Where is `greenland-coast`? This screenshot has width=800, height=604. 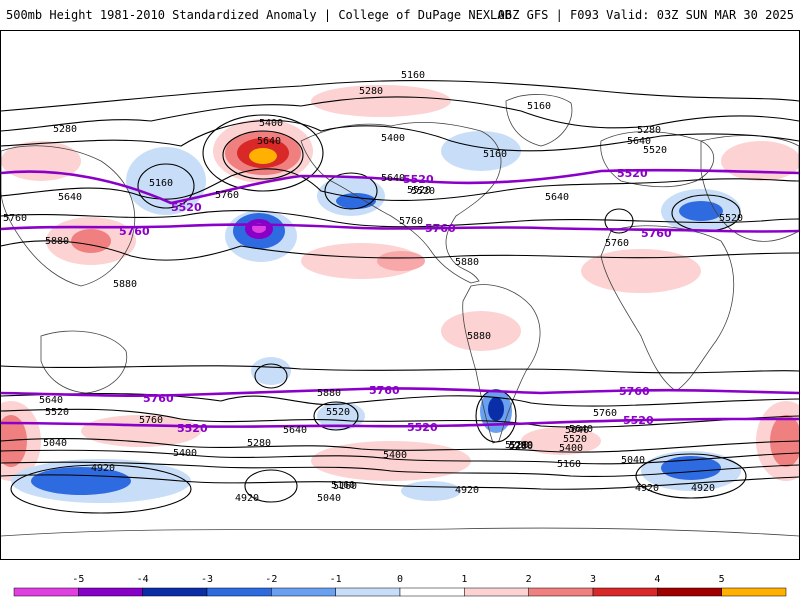 greenland-coast is located at coordinates (539, 120).